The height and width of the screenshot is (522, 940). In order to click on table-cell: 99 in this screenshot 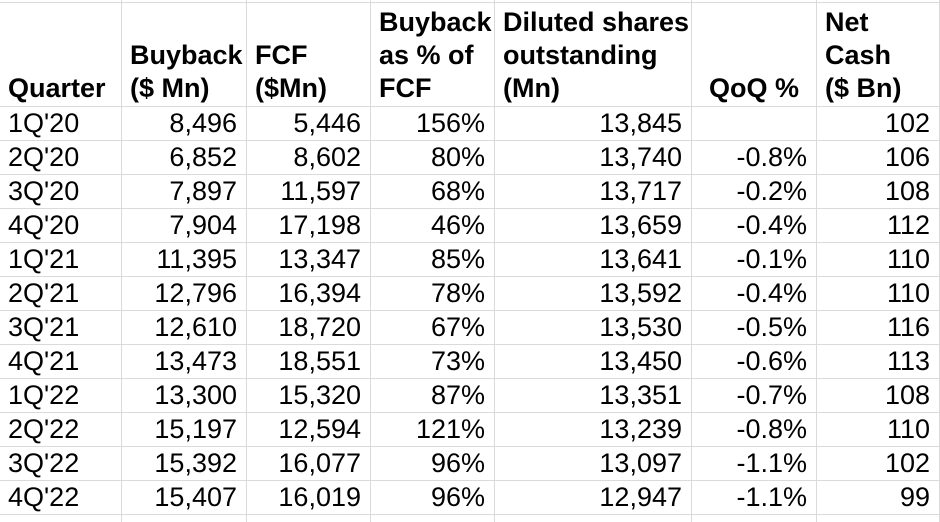, I will do `click(878, 498)`.